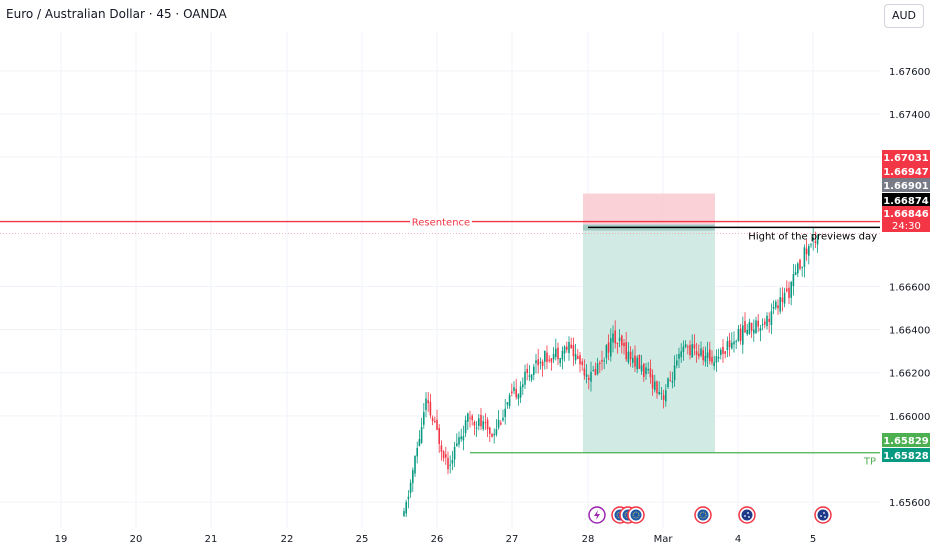 The height and width of the screenshot is (550, 932). I want to click on price-label: 1.67031, so click(906, 158).